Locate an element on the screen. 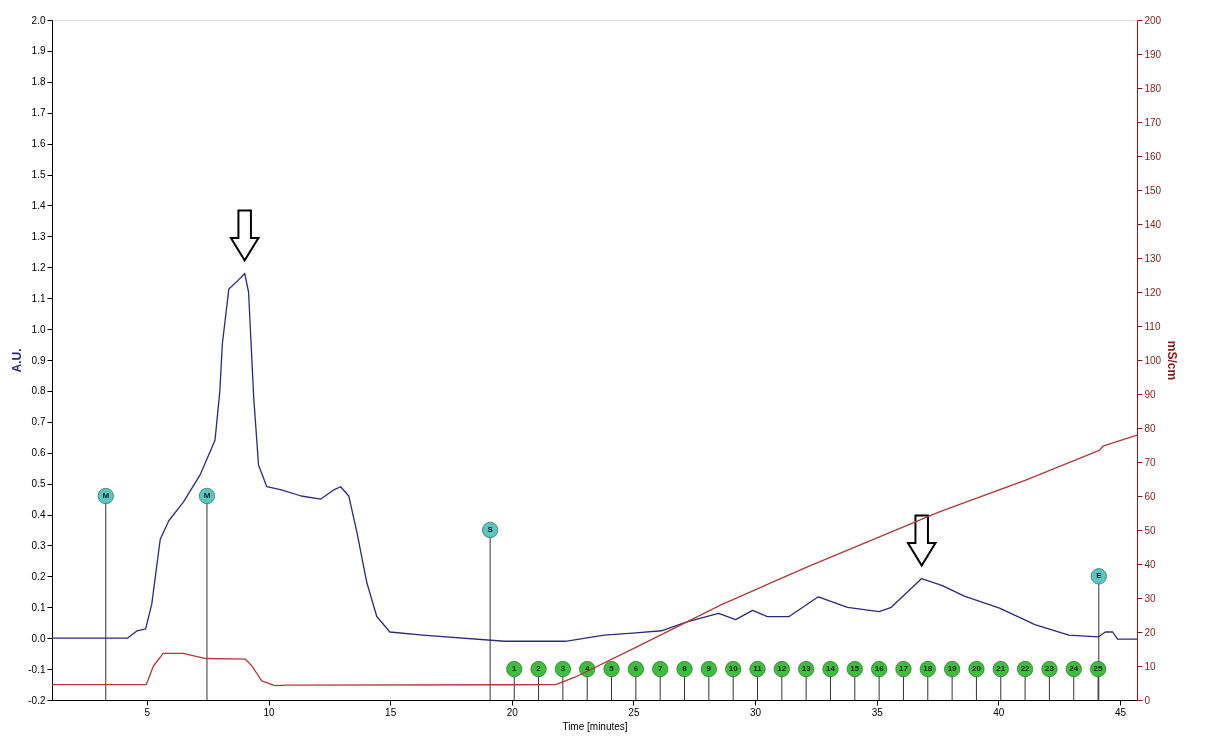 The image size is (1215, 740). annotation: 13 is located at coordinates (806, 669).